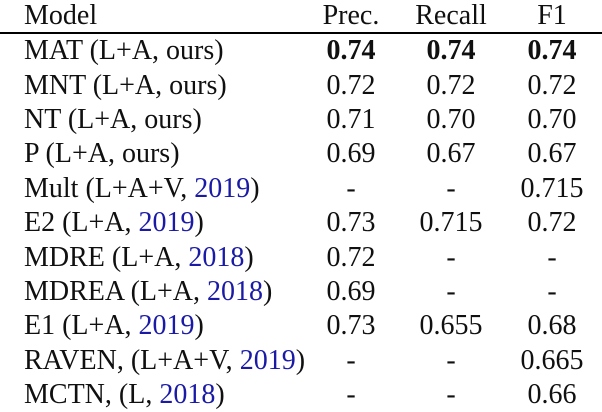  Describe the element at coordinates (109, 188) in the screenshot. I see `model-name-text: Mult (L+A+V,` at that location.